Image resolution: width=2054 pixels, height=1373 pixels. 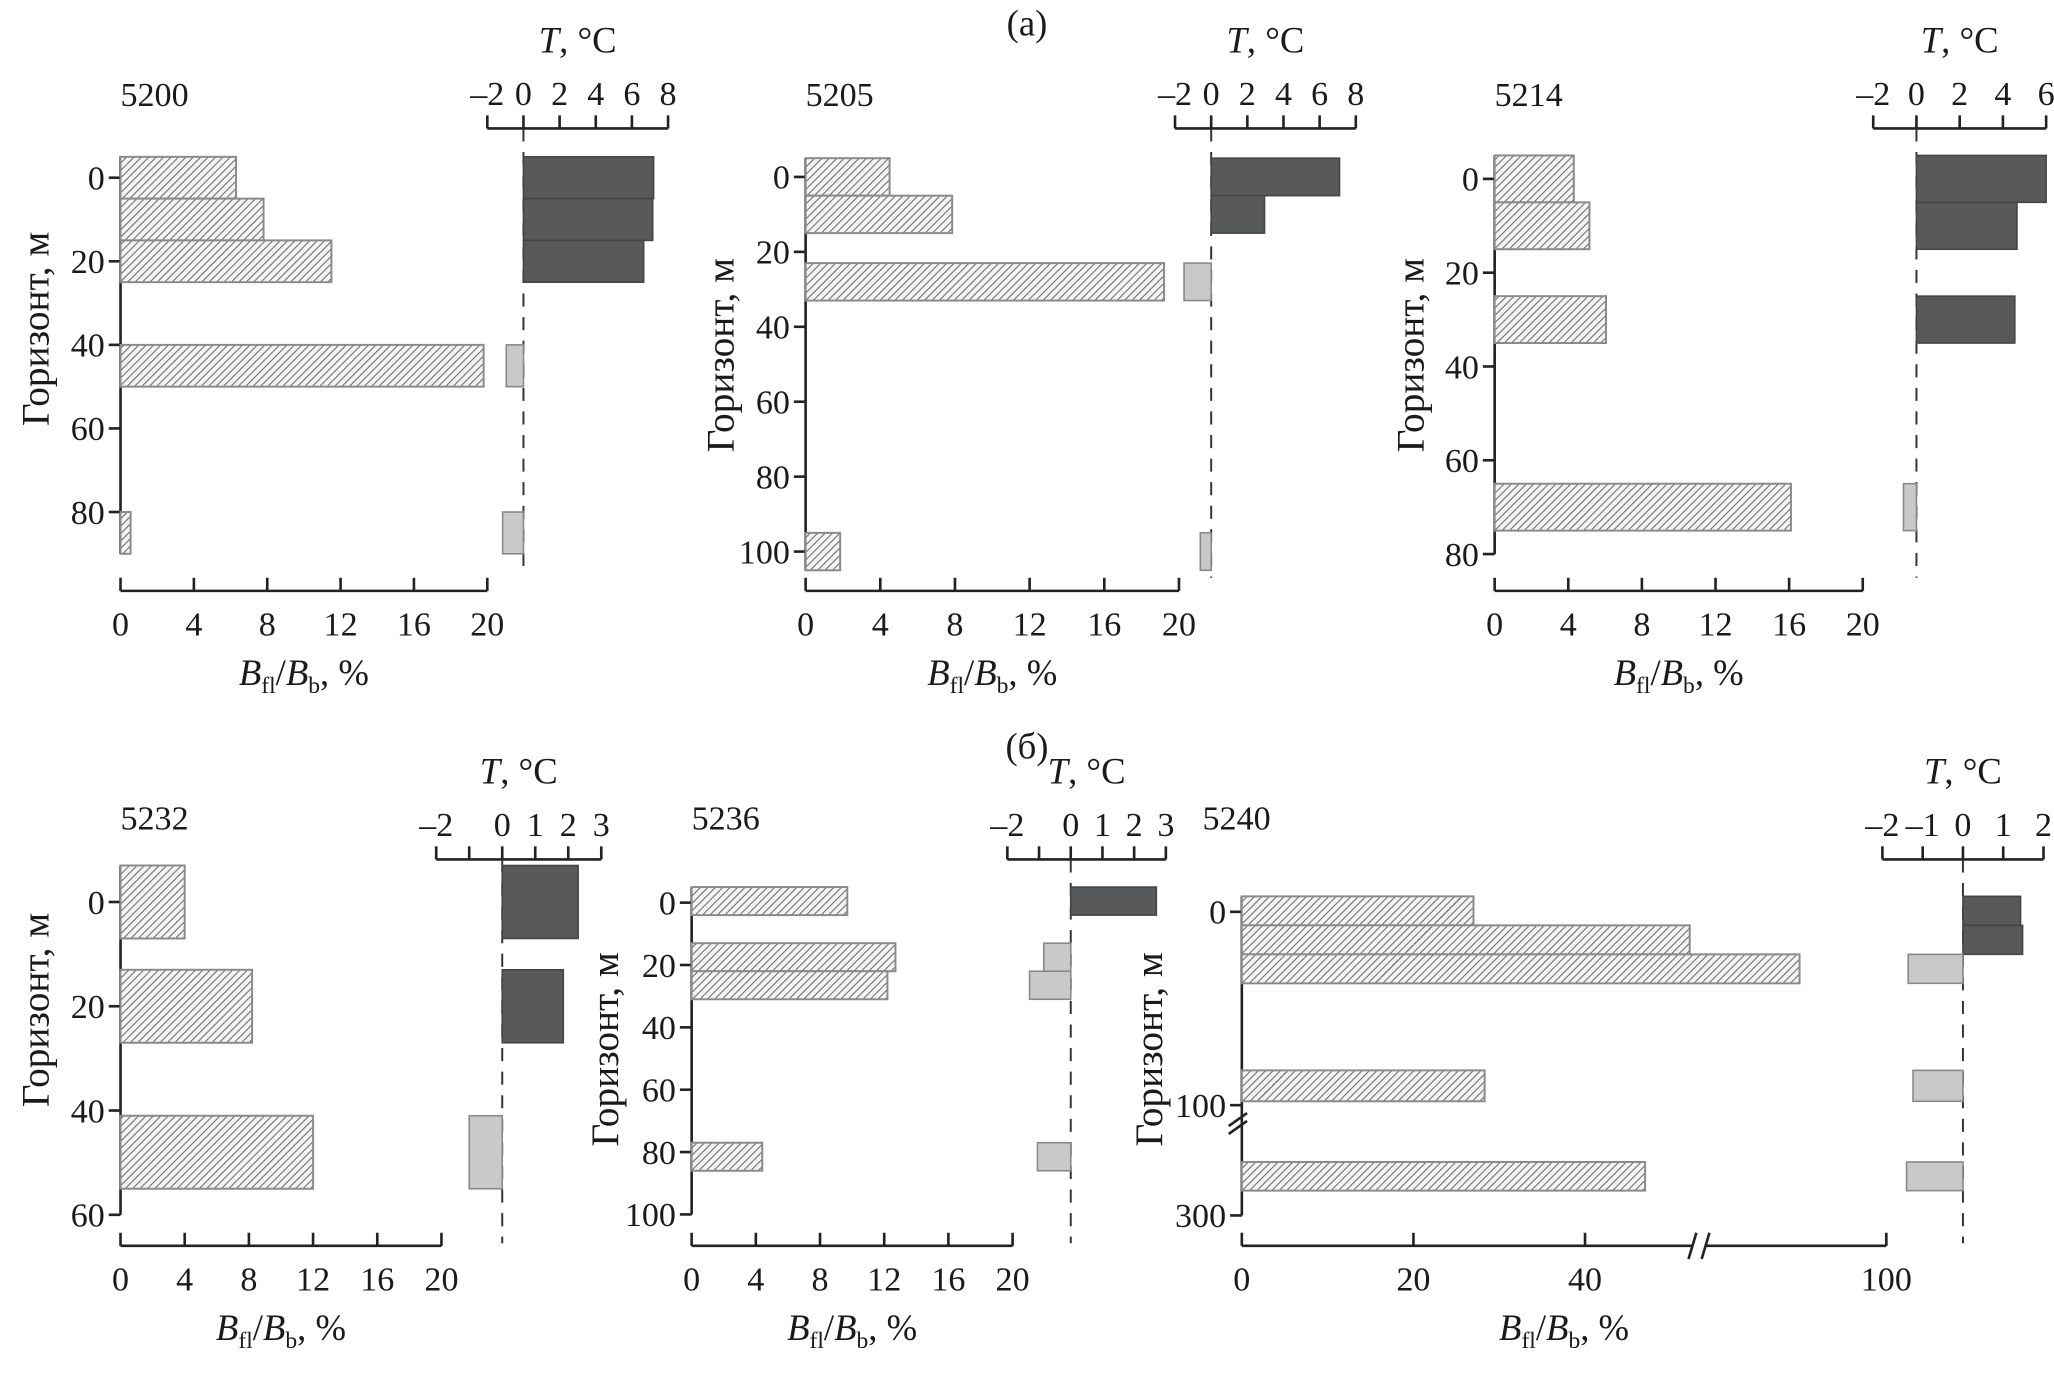 What do you see at coordinates (35, 329) in the screenshot?
I see `y-axis-label: Горизонт, м` at bounding box center [35, 329].